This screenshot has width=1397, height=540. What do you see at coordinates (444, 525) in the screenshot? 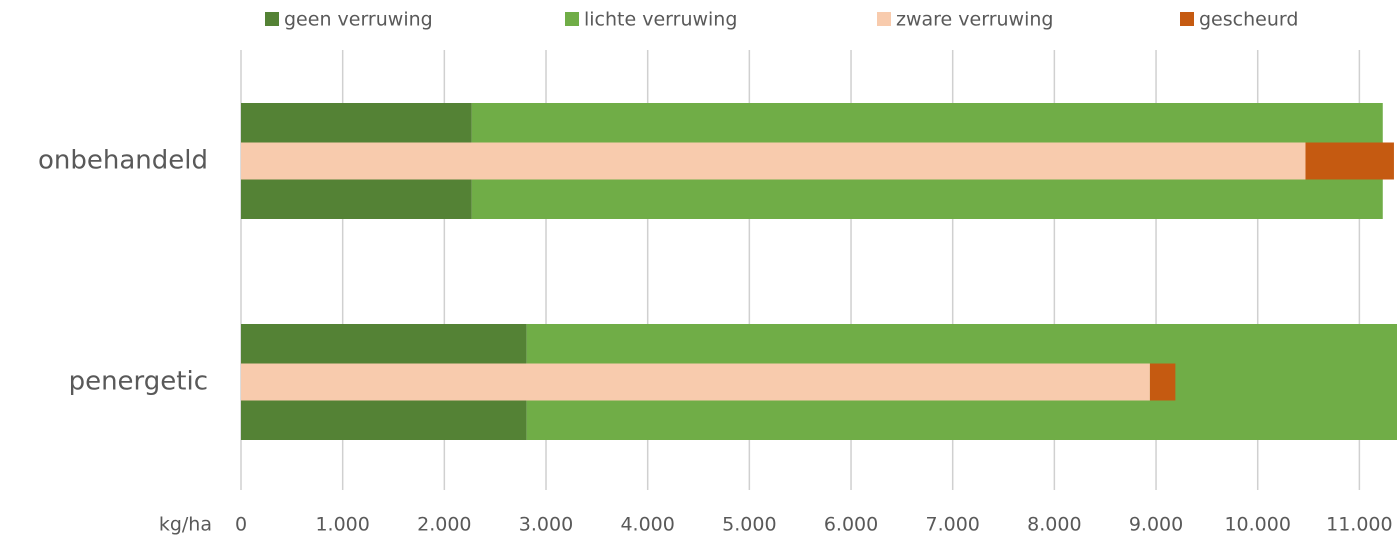
I see `x-tick-label: 2.000` at bounding box center [444, 525].